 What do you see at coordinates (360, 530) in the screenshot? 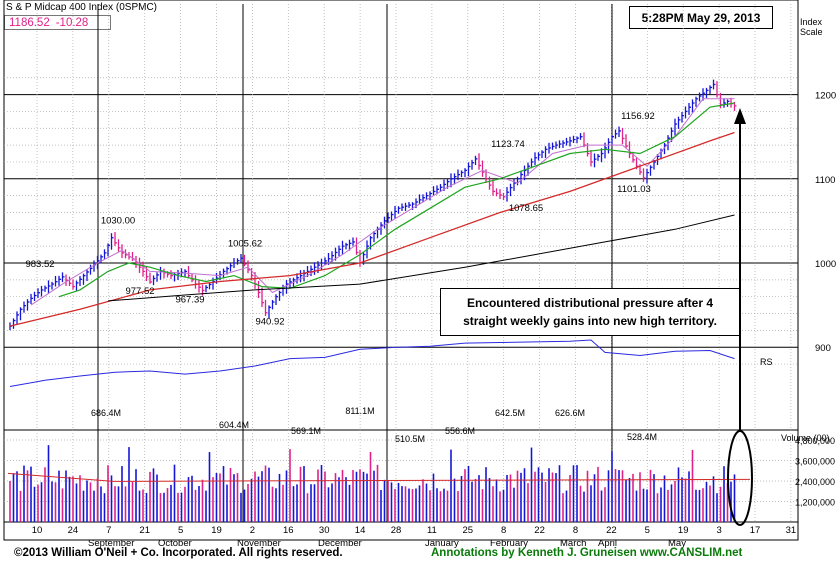
I see `x-tick-label: 14` at bounding box center [360, 530].